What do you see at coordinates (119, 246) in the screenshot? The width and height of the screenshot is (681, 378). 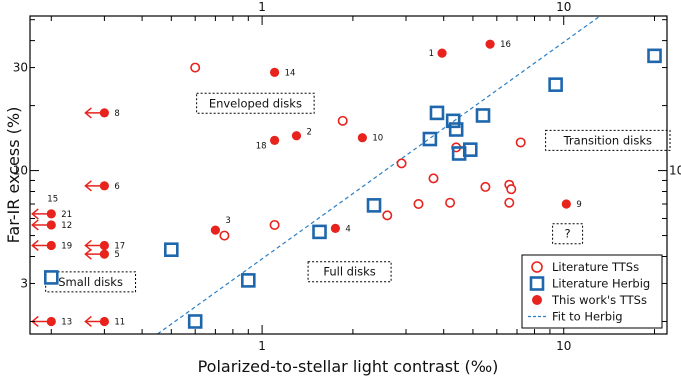 I see `point-label: 17` at bounding box center [119, 246].